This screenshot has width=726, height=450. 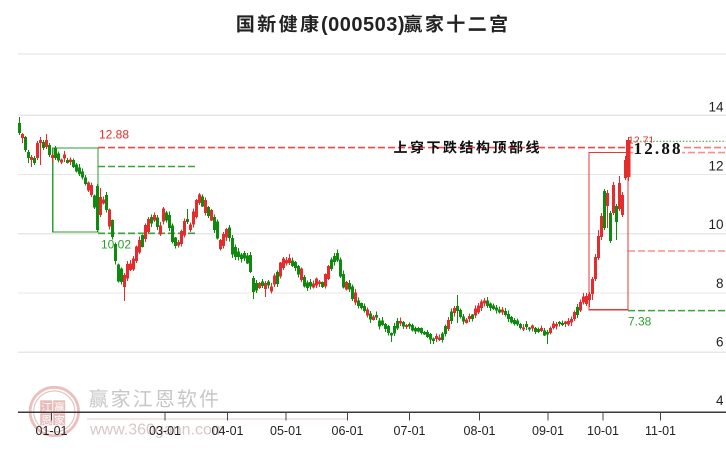 What do you see at coordinates (548, 431) in the screenshot?
I see `svg-text: 09-01` at bounding box center [548, 431].